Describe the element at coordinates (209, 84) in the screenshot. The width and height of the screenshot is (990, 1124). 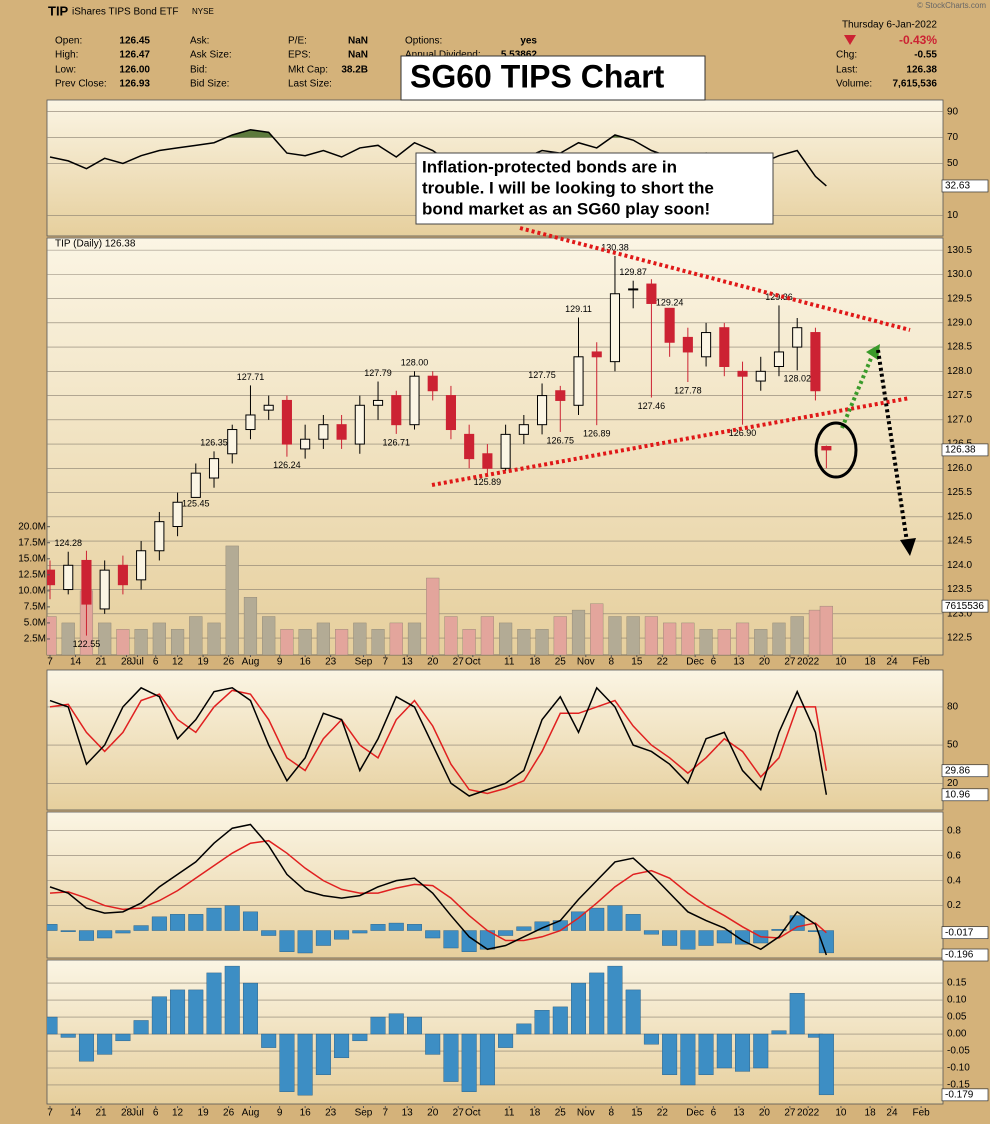
I see `field-label: Bid Size:` at that location.